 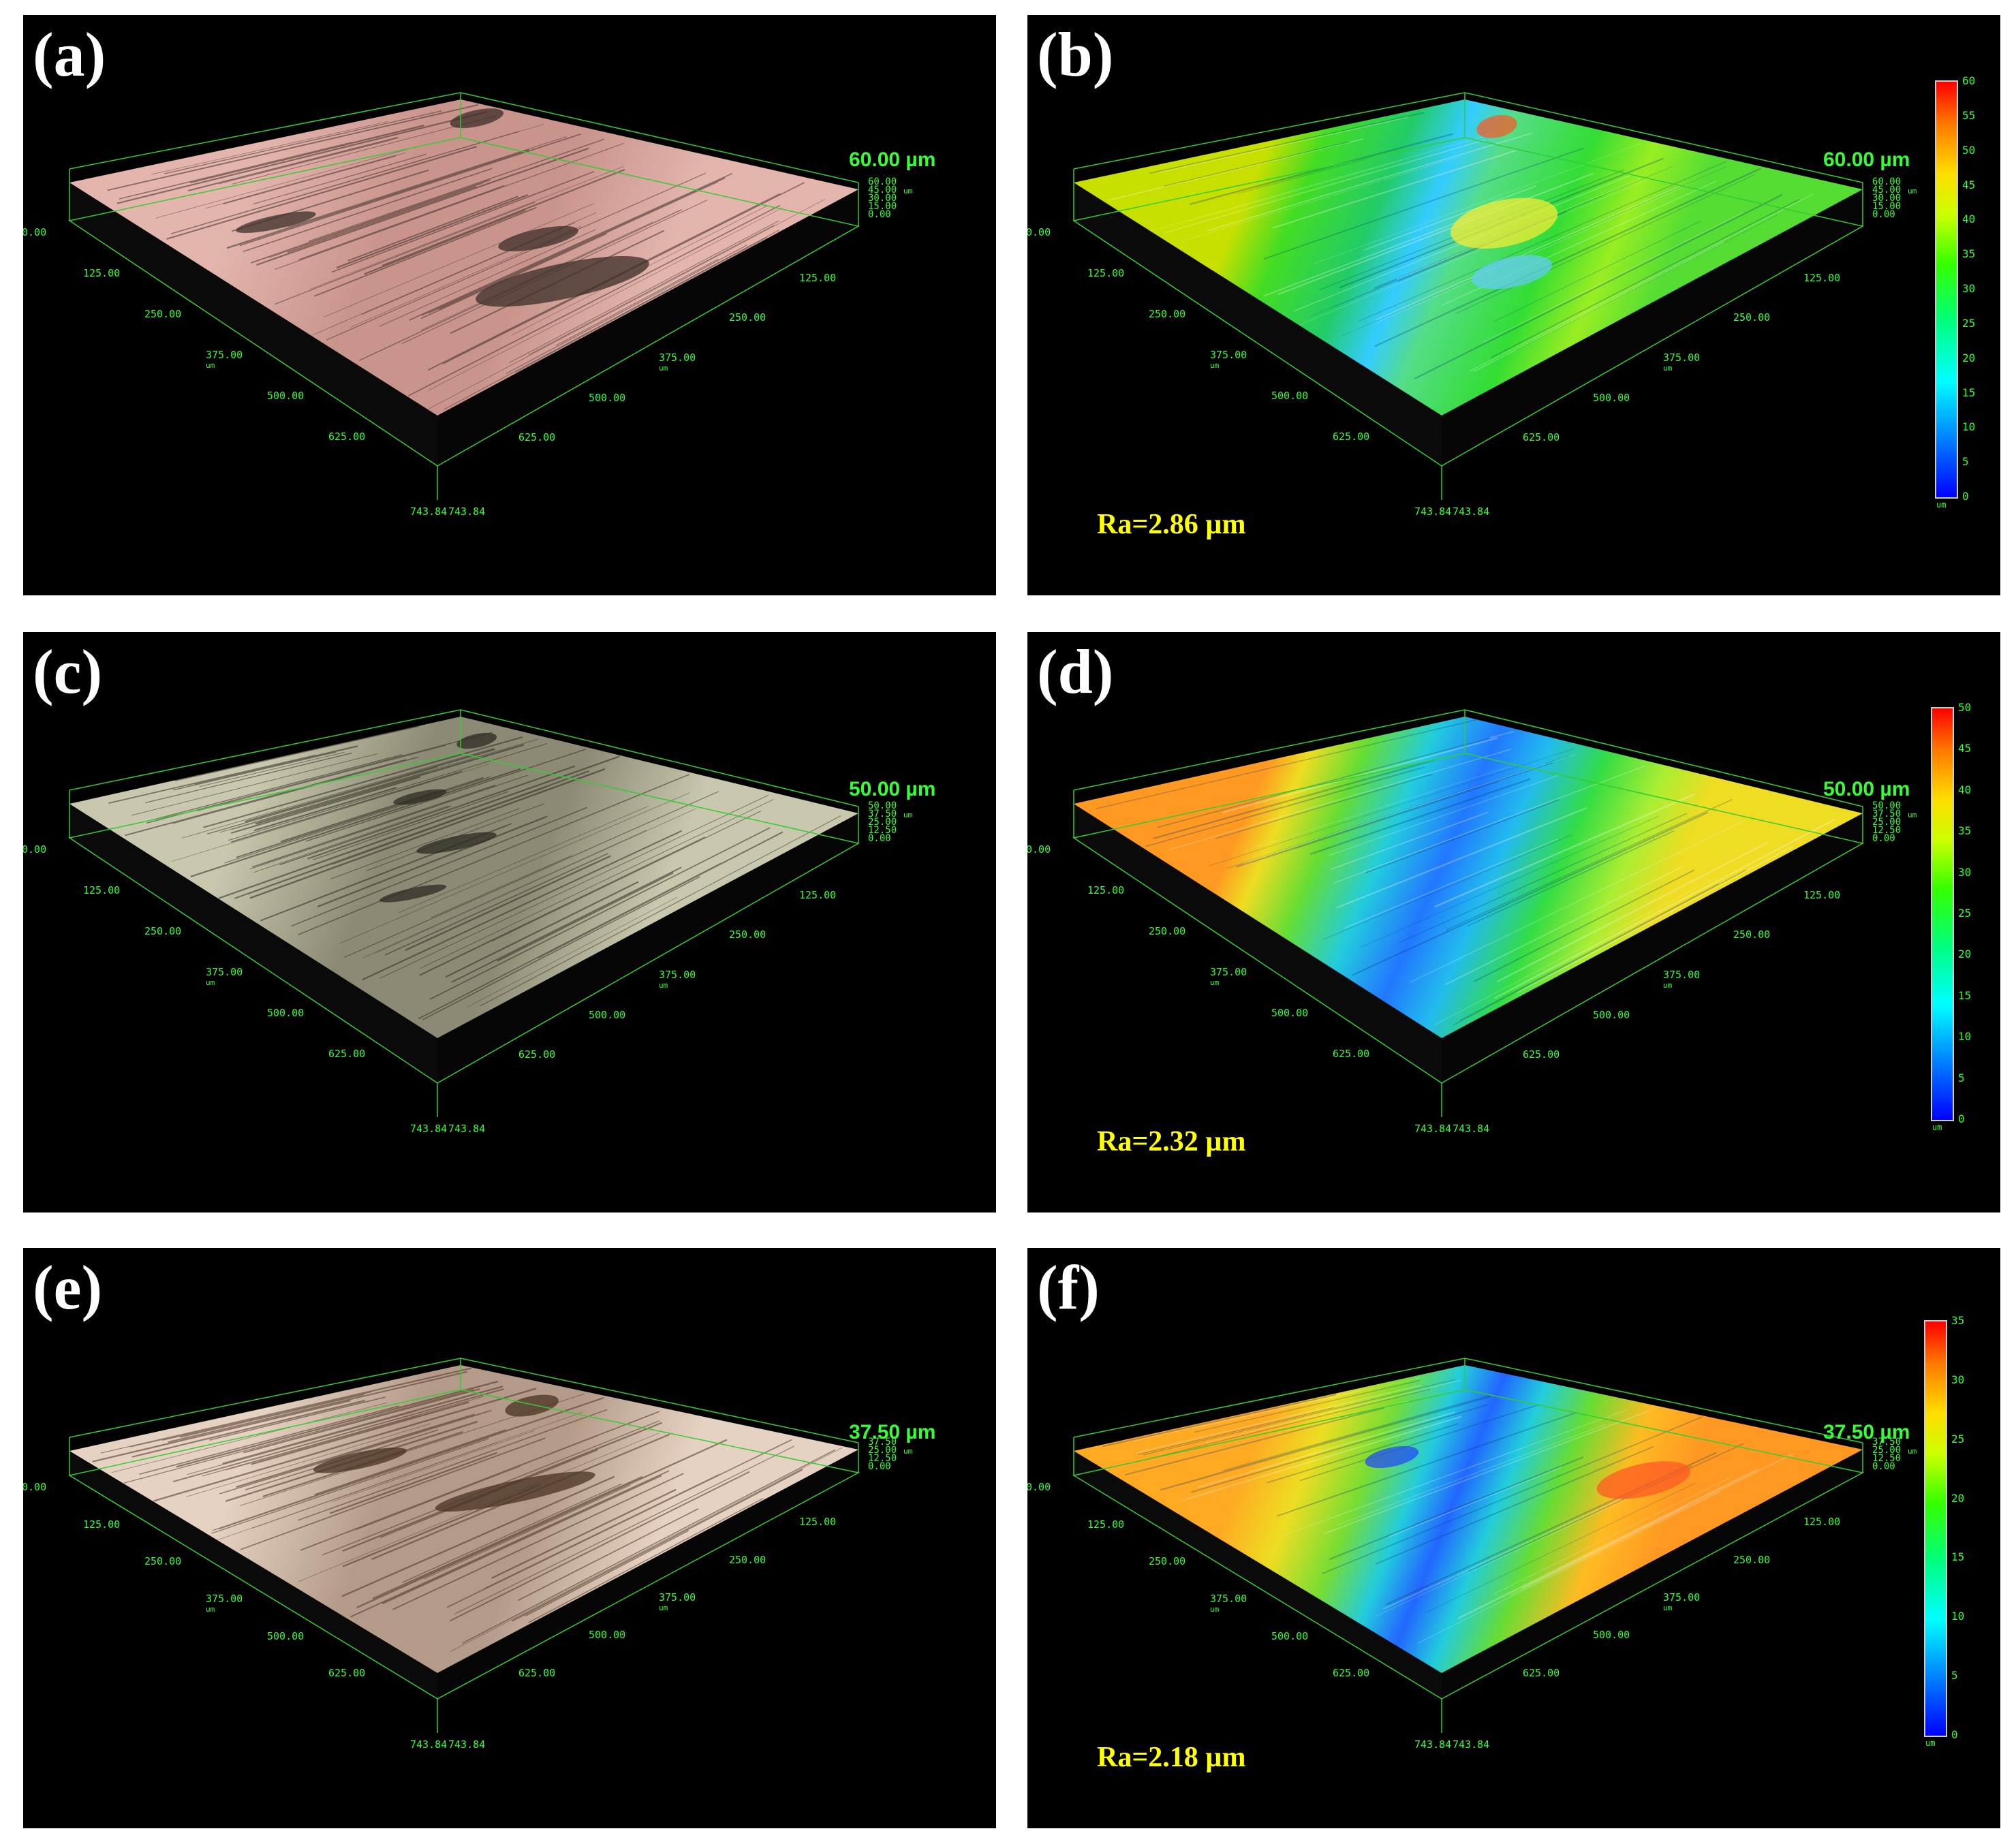 What do you see at coordinates (68, 671) in the screenshot?
I see `panel-c-label: (c)` at bounding box center [68, 671].